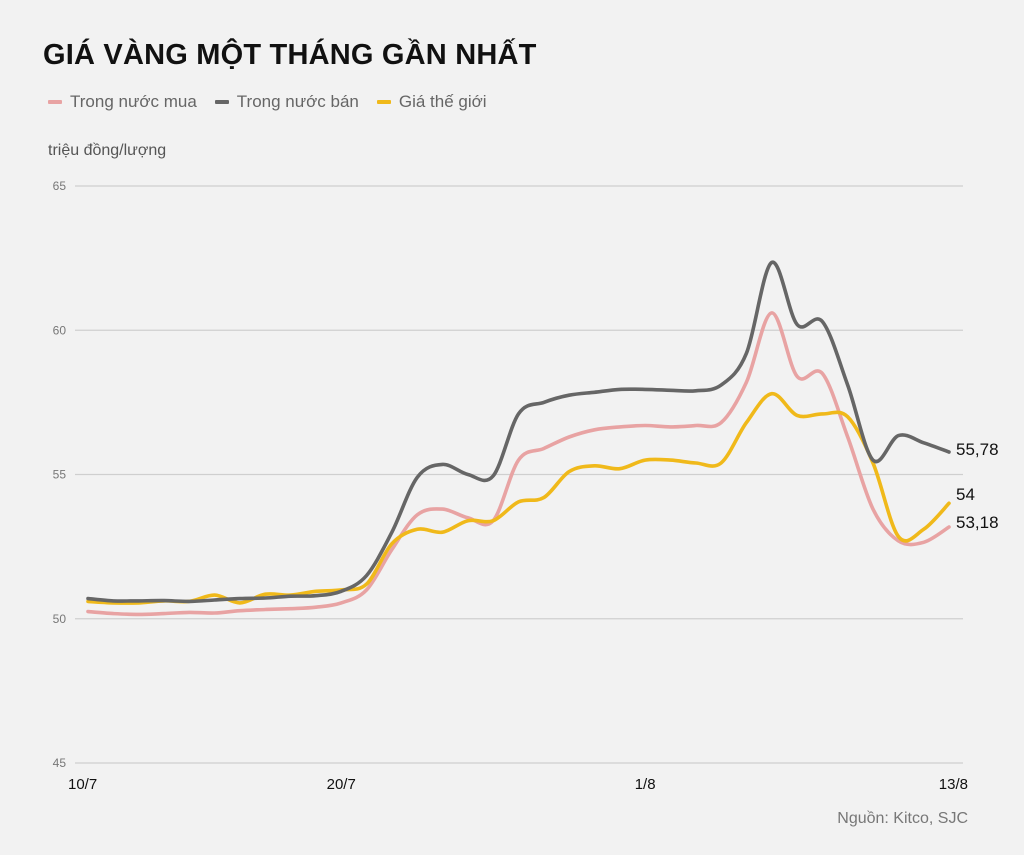 Image resolution: width=1024 pixels, height=855 pixels. I want to click on legend-swatch-yellow-icon, so click(383, 102).